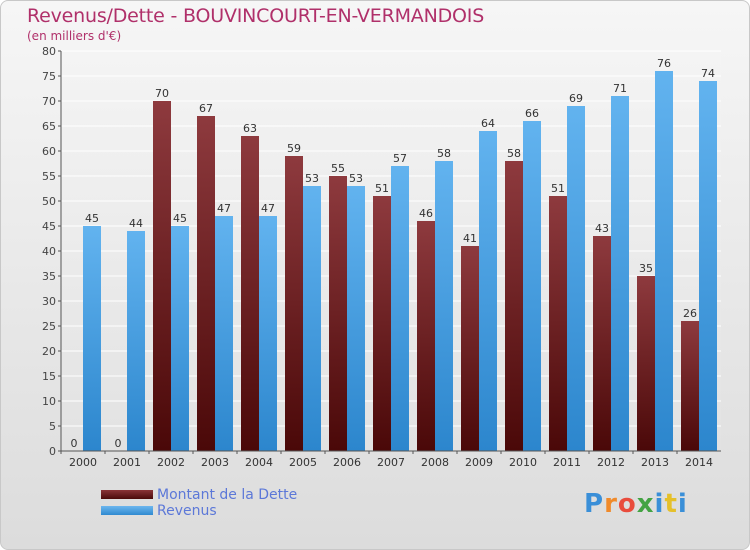  I want to click on y-tick-label: 65, so click(49, 126).